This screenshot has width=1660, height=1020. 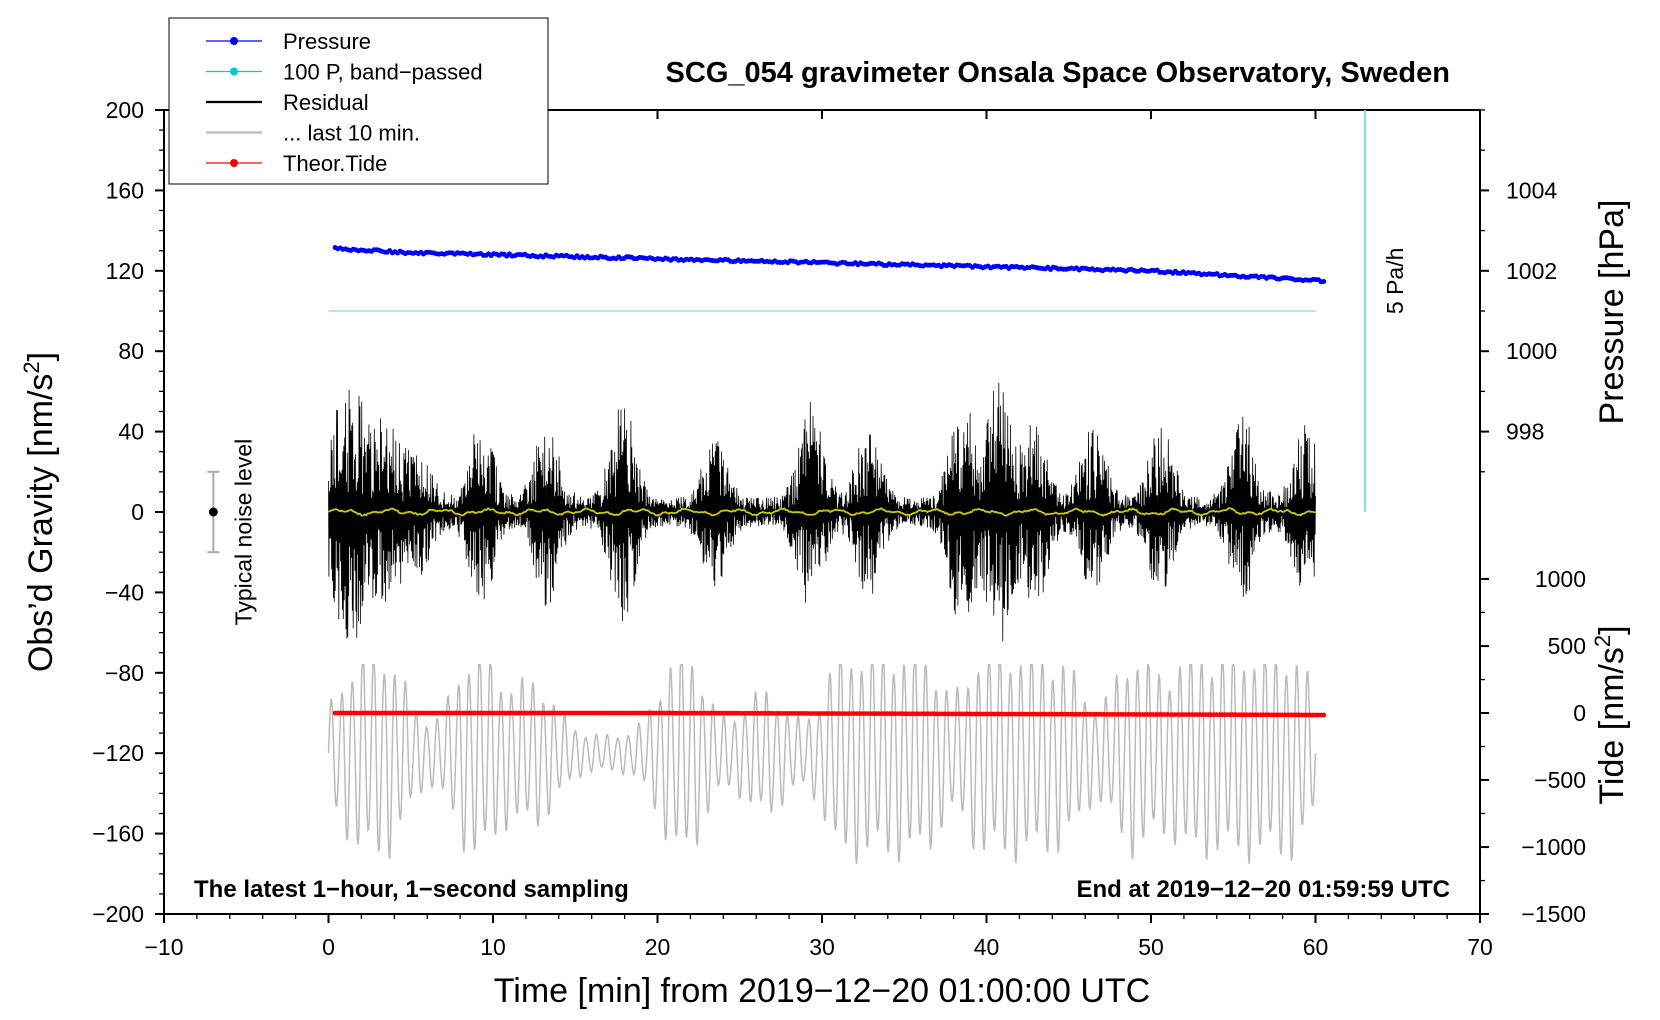 I want to click on x-axis-title: Time [min] from 2019−12−20 01:00:00 UTC, so click(x=822, y=991).